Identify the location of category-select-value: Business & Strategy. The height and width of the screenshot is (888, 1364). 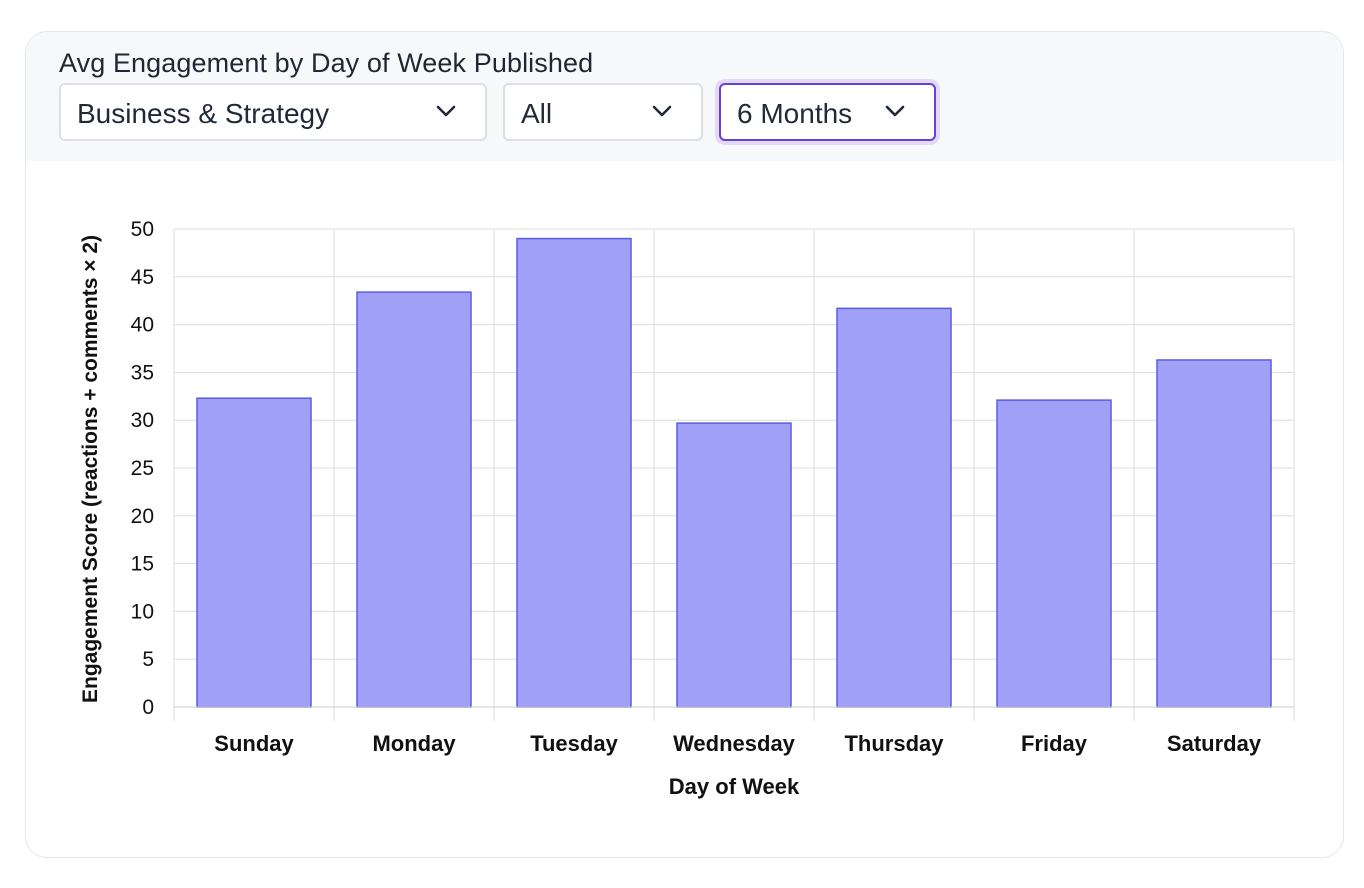
(203, 113).